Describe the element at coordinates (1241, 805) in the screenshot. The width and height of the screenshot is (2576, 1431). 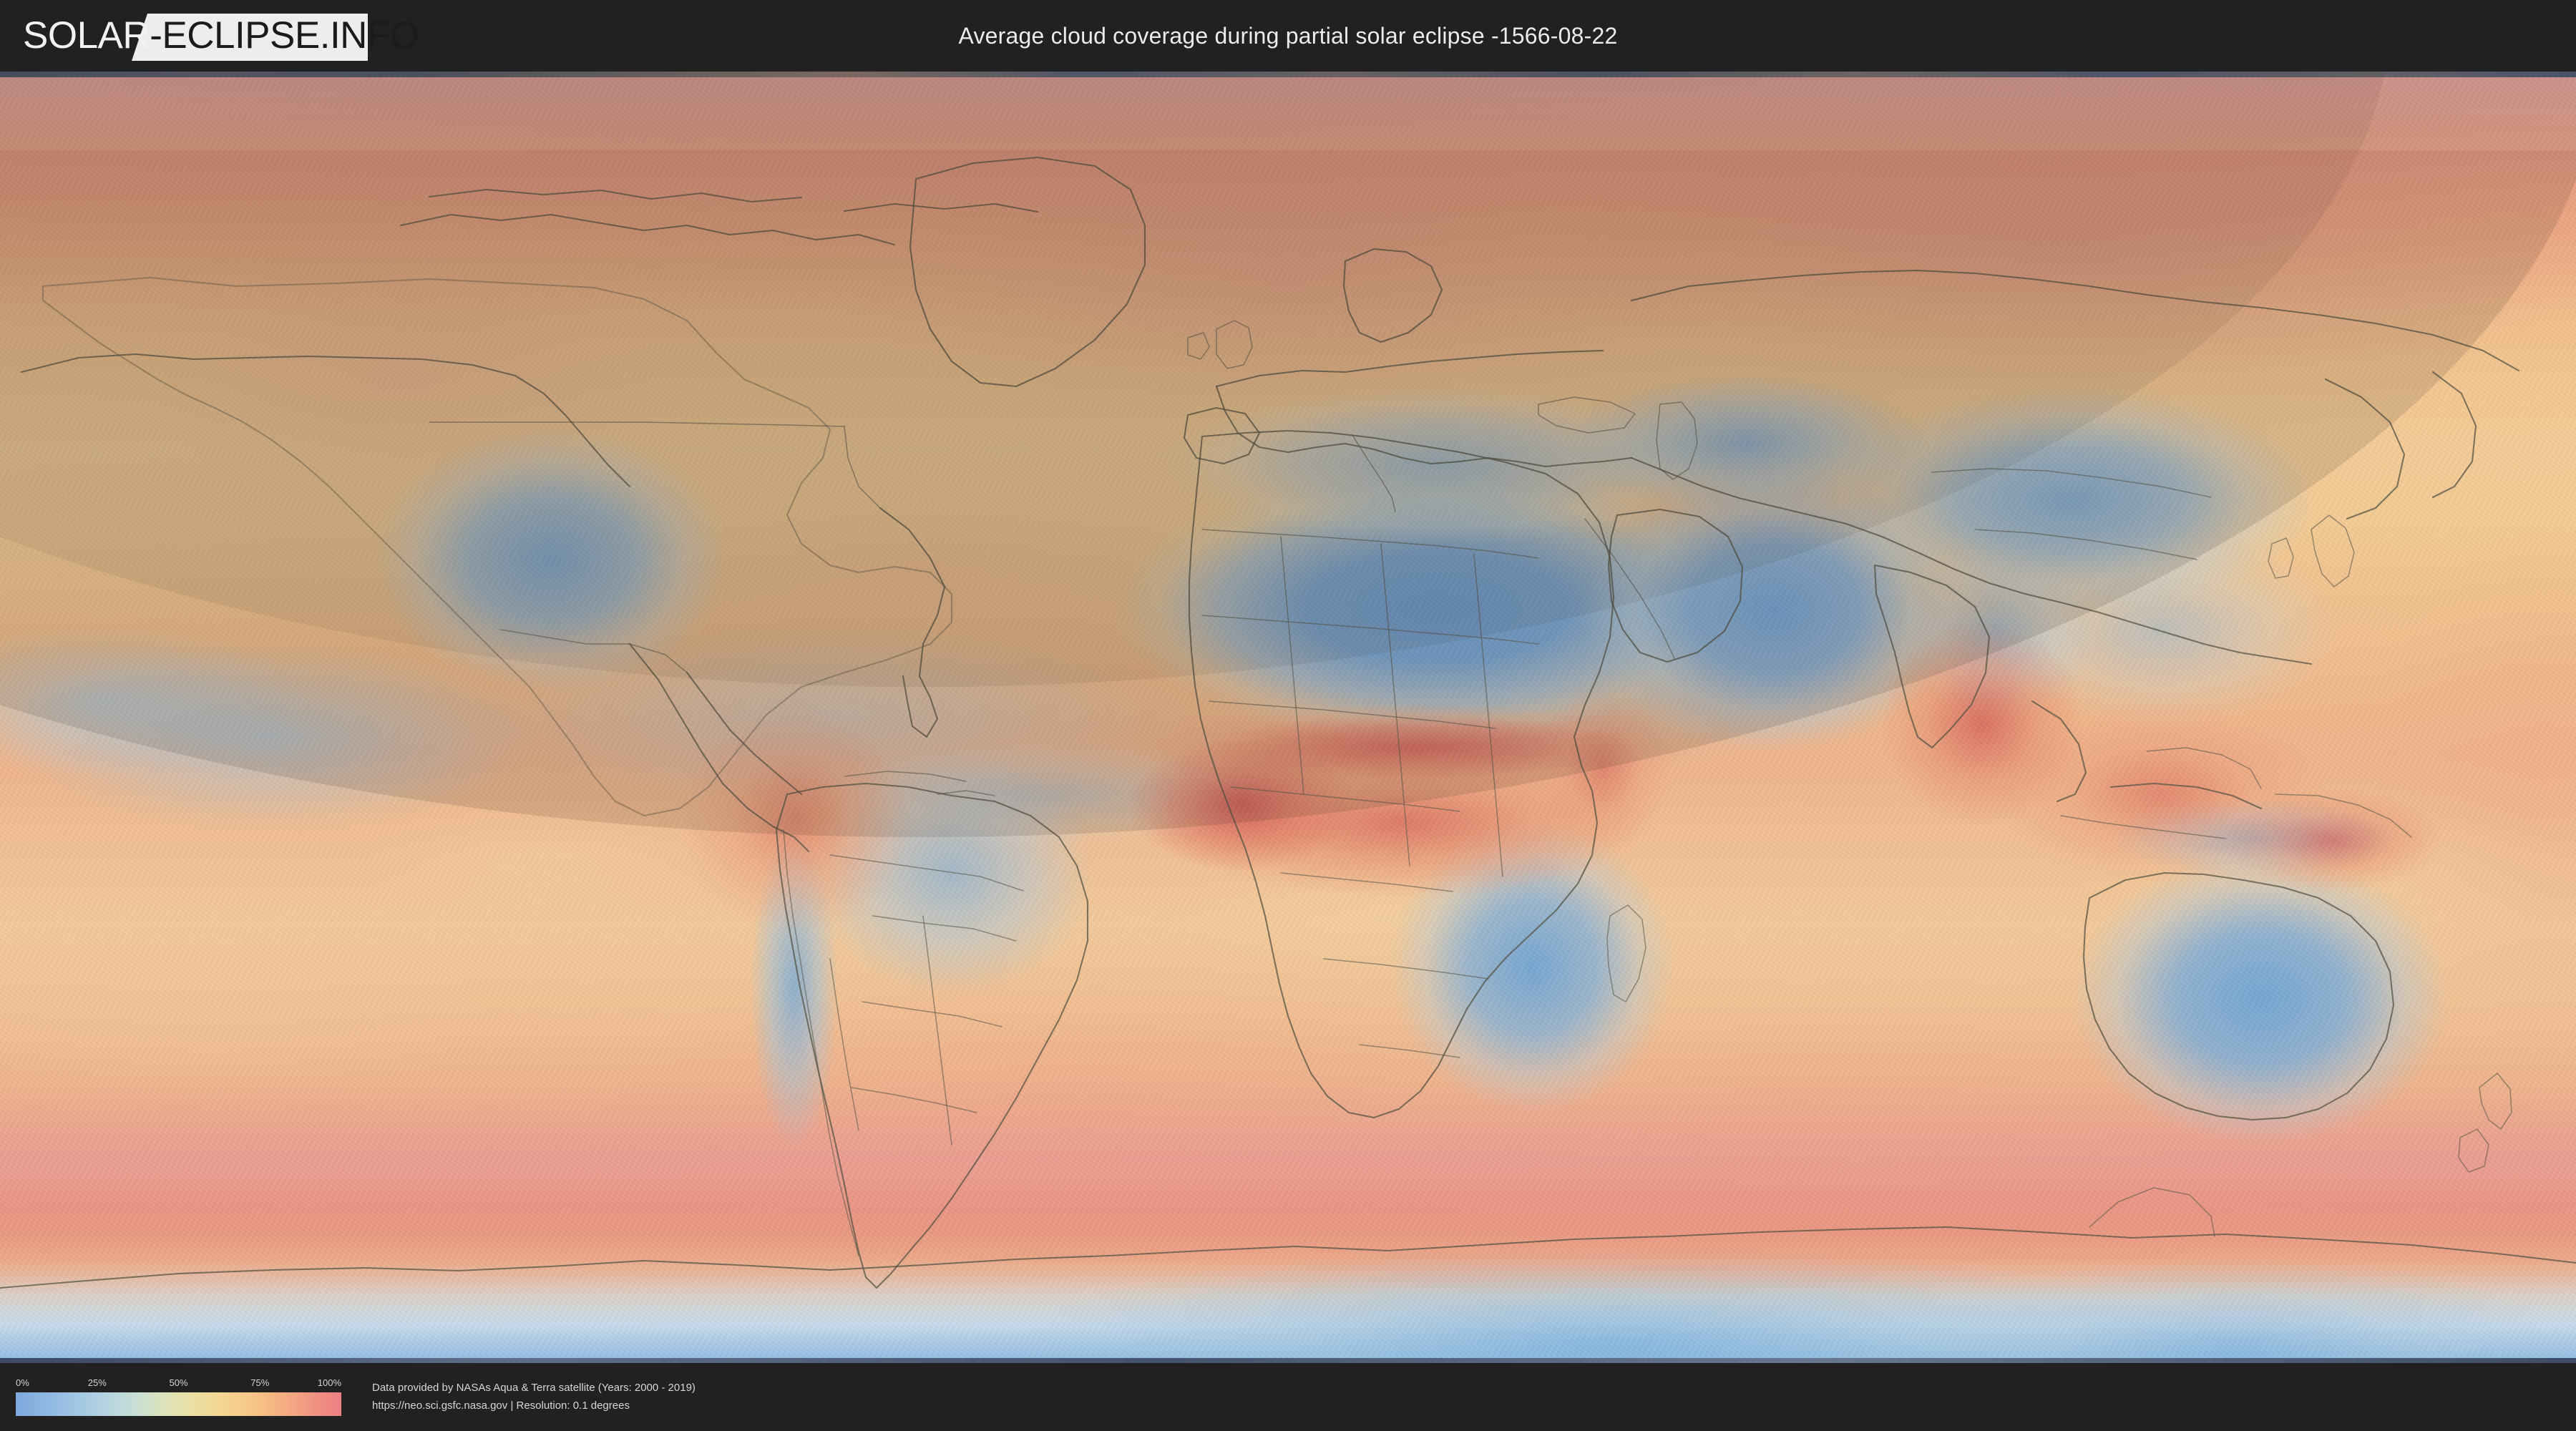
I see `region-west-africa` at that location.